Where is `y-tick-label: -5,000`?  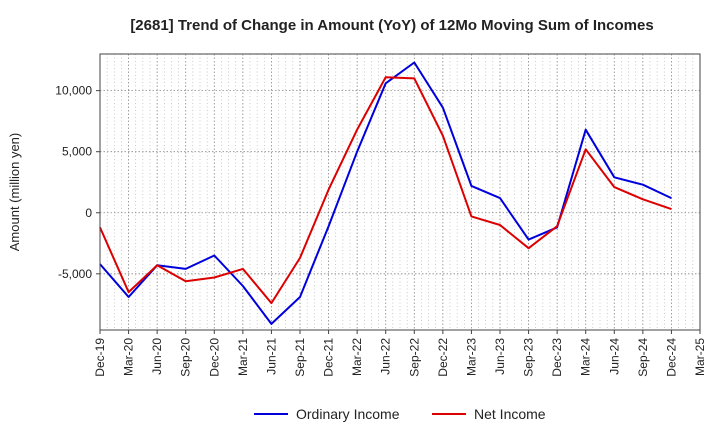 y-tick-label: -5,000 is located at coordinates (75, 274).